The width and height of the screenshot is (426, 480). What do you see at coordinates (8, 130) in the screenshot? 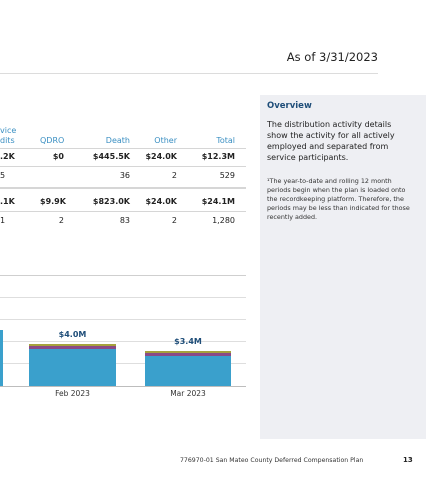
I see `table-header-partial-1: vice` at bounding box center [8, 130].